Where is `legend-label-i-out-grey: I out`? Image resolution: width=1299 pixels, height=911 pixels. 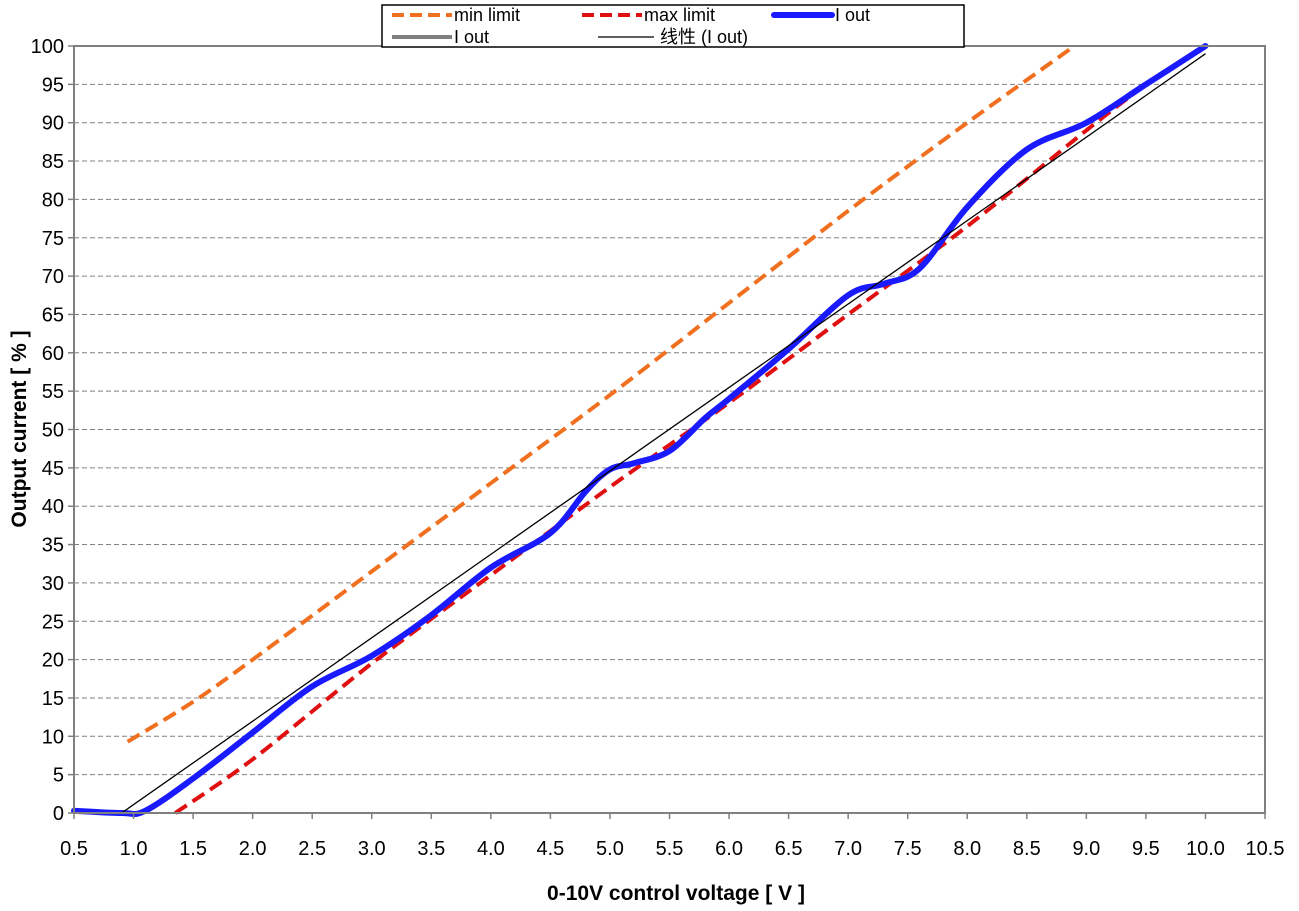
legend-label-i-out-grey: I out is located at coordinates (471, 37).